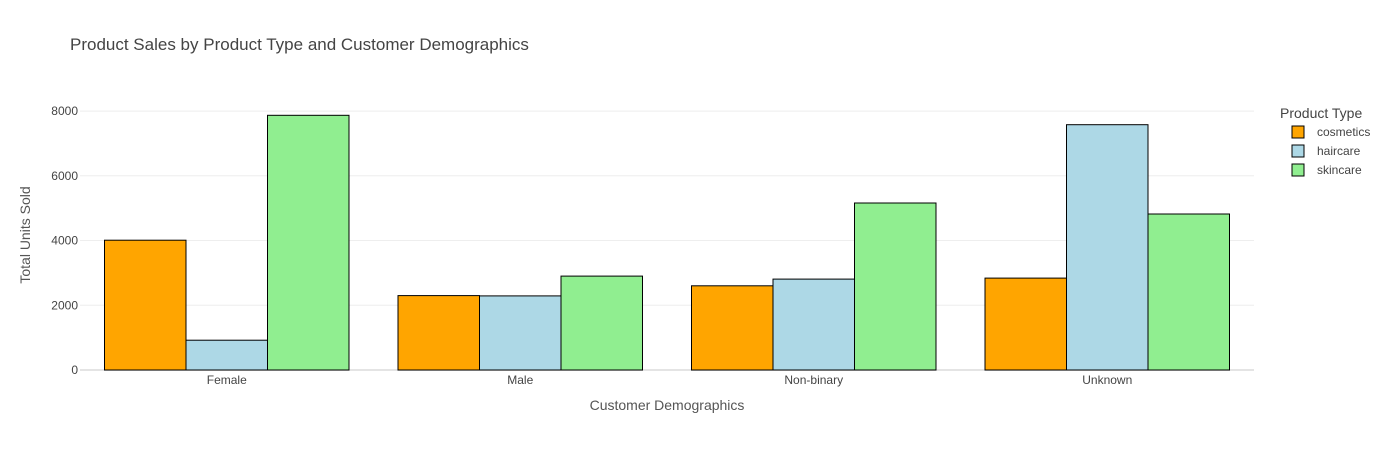  I want to click on y-tick-label-3: 6000, so click(64, 176).